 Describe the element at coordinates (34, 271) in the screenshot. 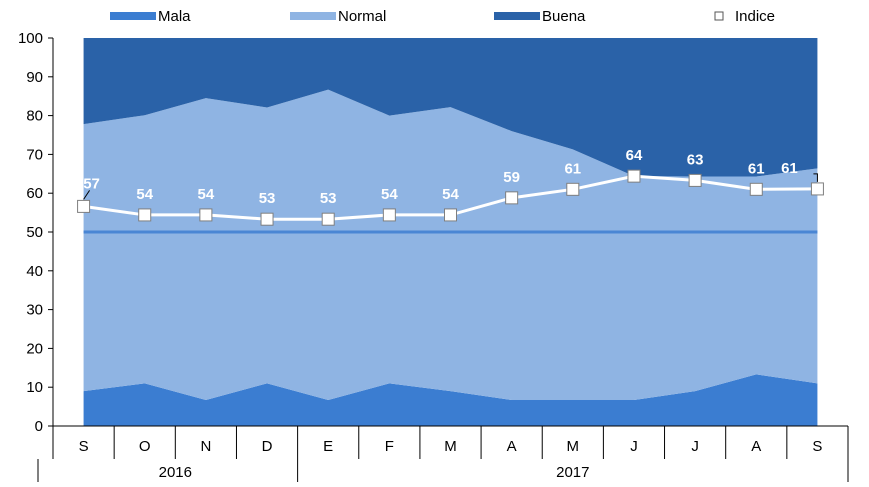

I see `y-tick-label: 40` at that location.